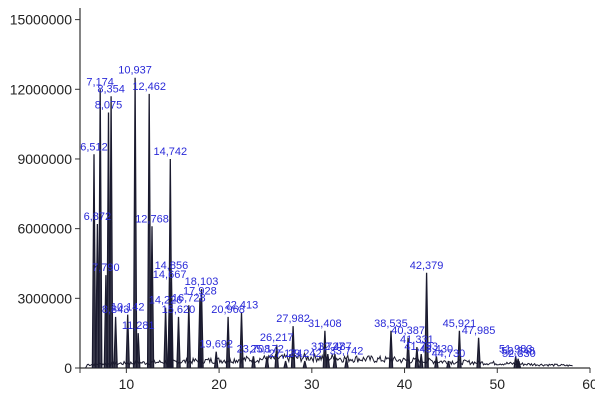  What do you see at coordinates (135, 71) in the screenshot?
I see `peak-label: 10,937` at bounding box center [135, 71].